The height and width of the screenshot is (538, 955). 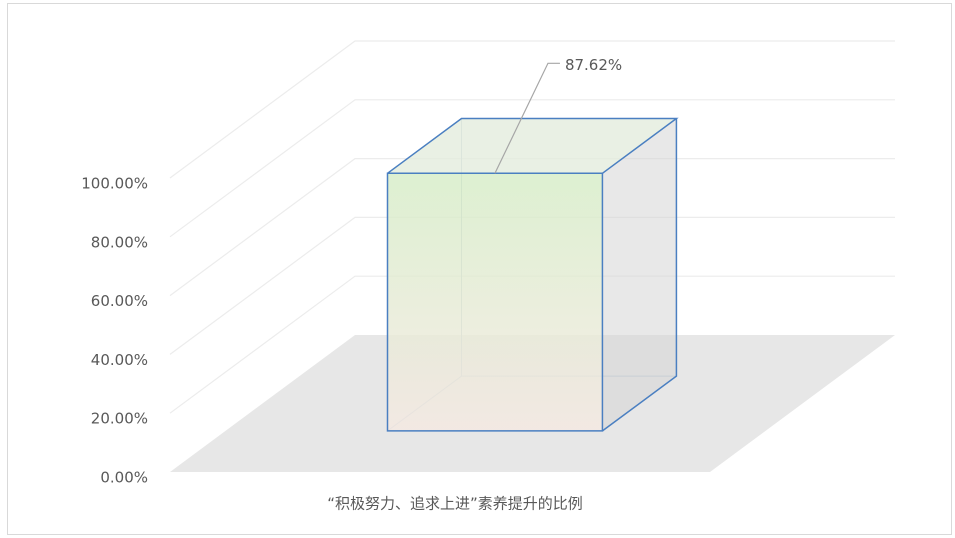 What do you see at coordinates (527, 118) in the screenshot?
I see `leader-line` at bounding box center [527, 118].